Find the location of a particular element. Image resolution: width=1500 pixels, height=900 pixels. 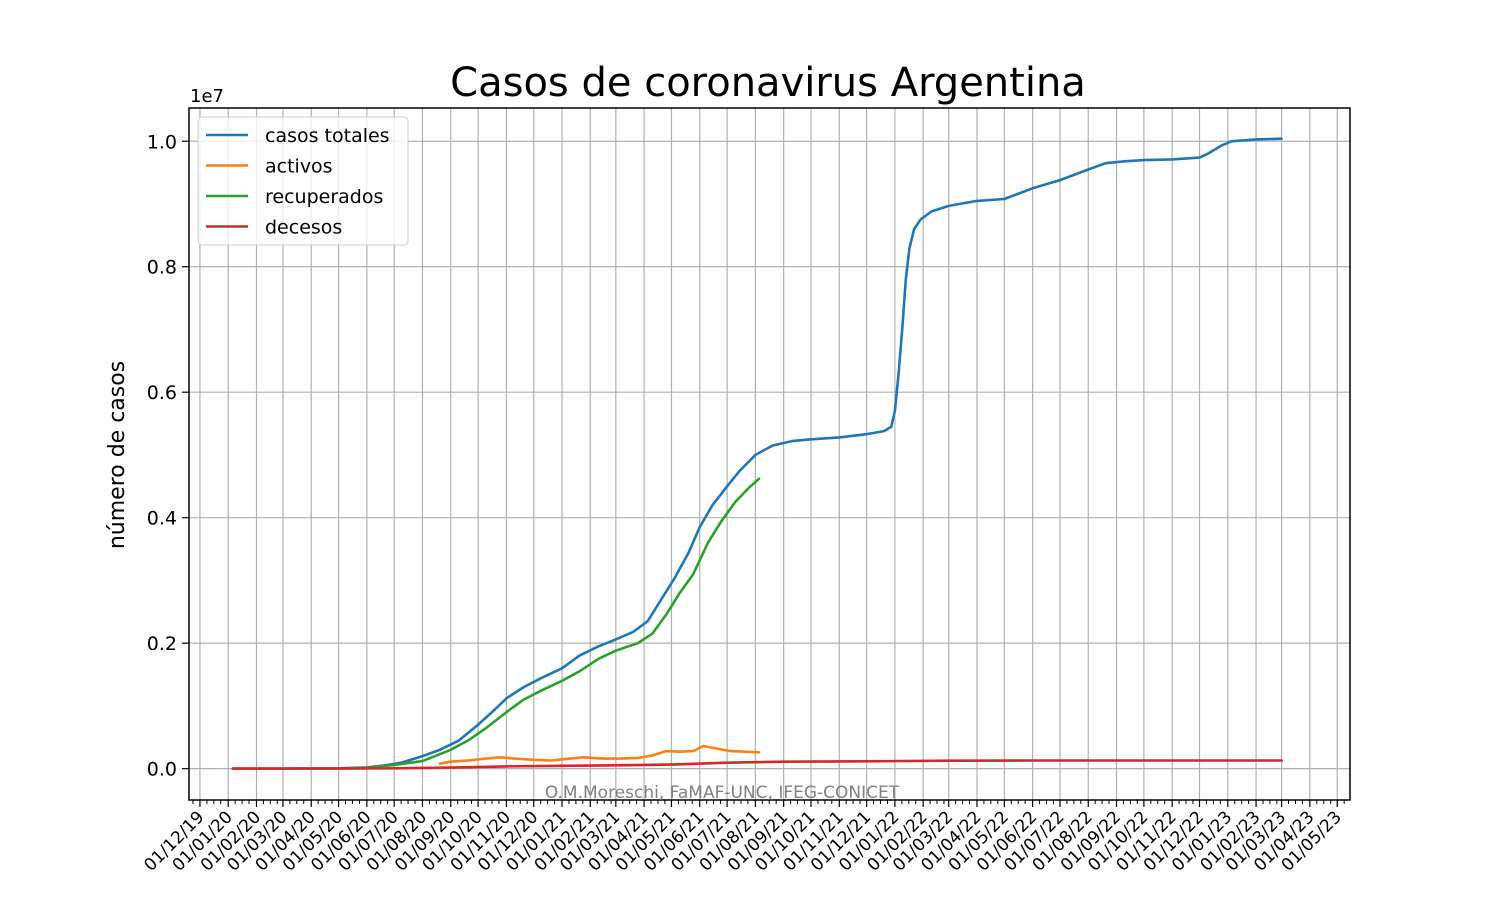

y-axis-scale-label: 1e7 is located at coordinates (207, 96).